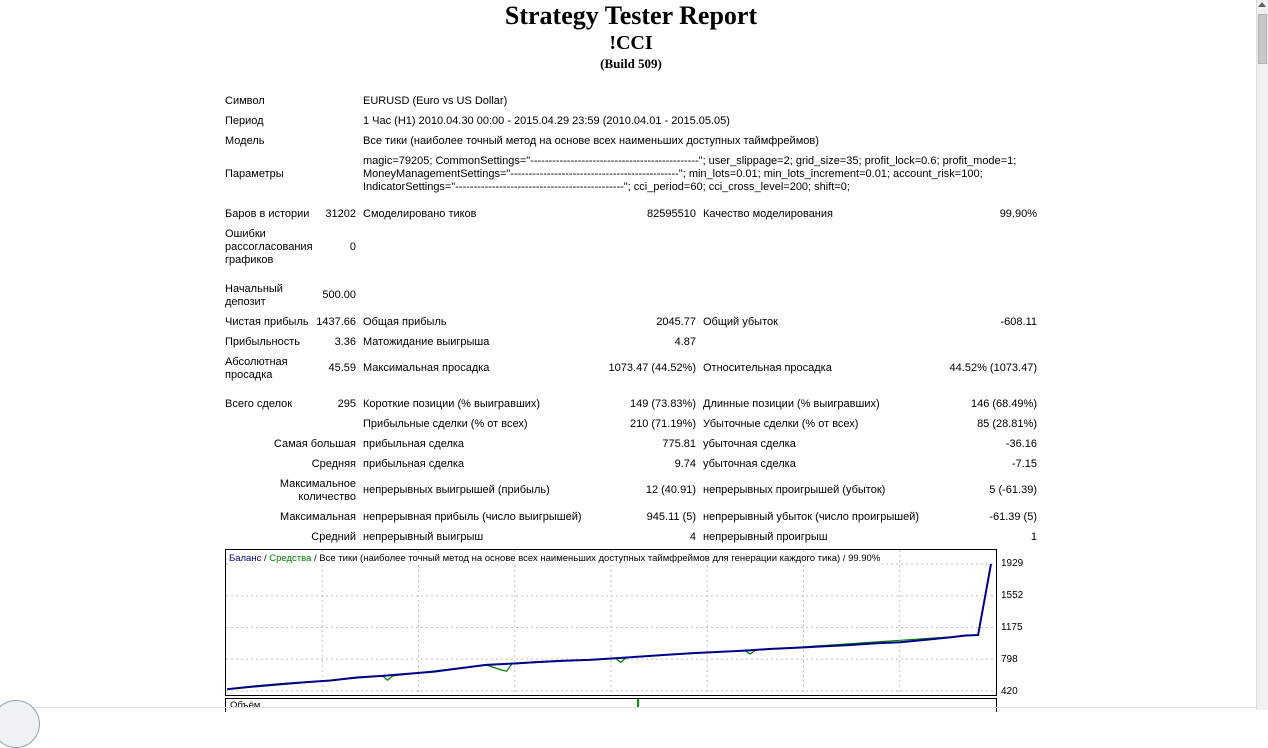 The width and height of the screenshot is (1268, 748). Describe the element at coordinates (445, 424) in the screenshot. I see `profit-trades-label: Прибыльные сделки (% от всех)` at that location.